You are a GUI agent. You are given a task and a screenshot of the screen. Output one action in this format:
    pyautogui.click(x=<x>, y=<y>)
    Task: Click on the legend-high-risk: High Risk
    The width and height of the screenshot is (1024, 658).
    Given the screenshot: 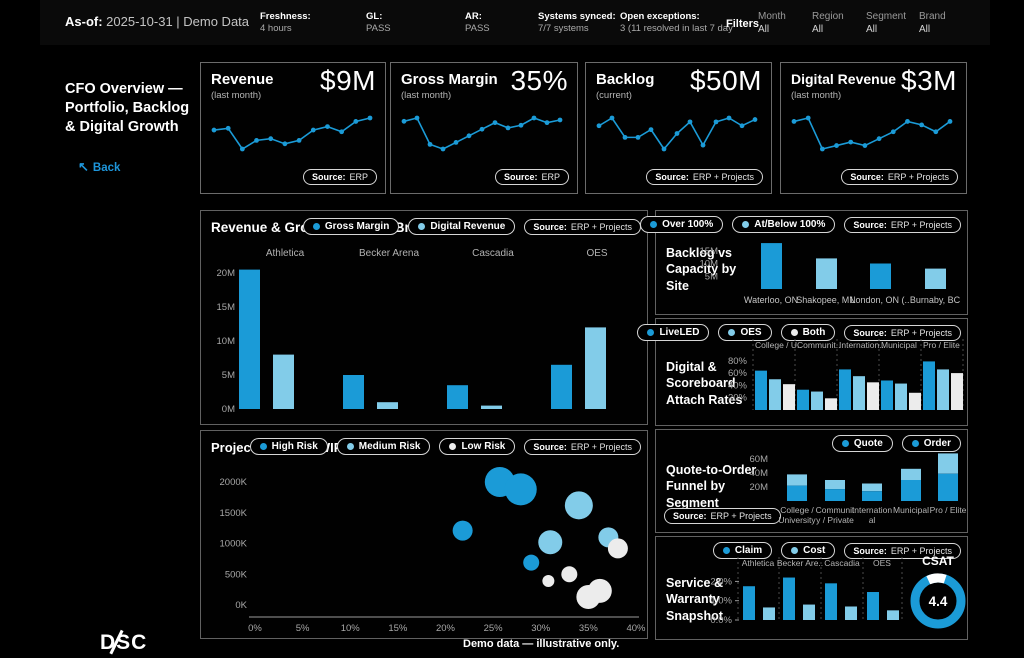 What is the action you would take?
    pyautogui.click(x=288, y=446)
    